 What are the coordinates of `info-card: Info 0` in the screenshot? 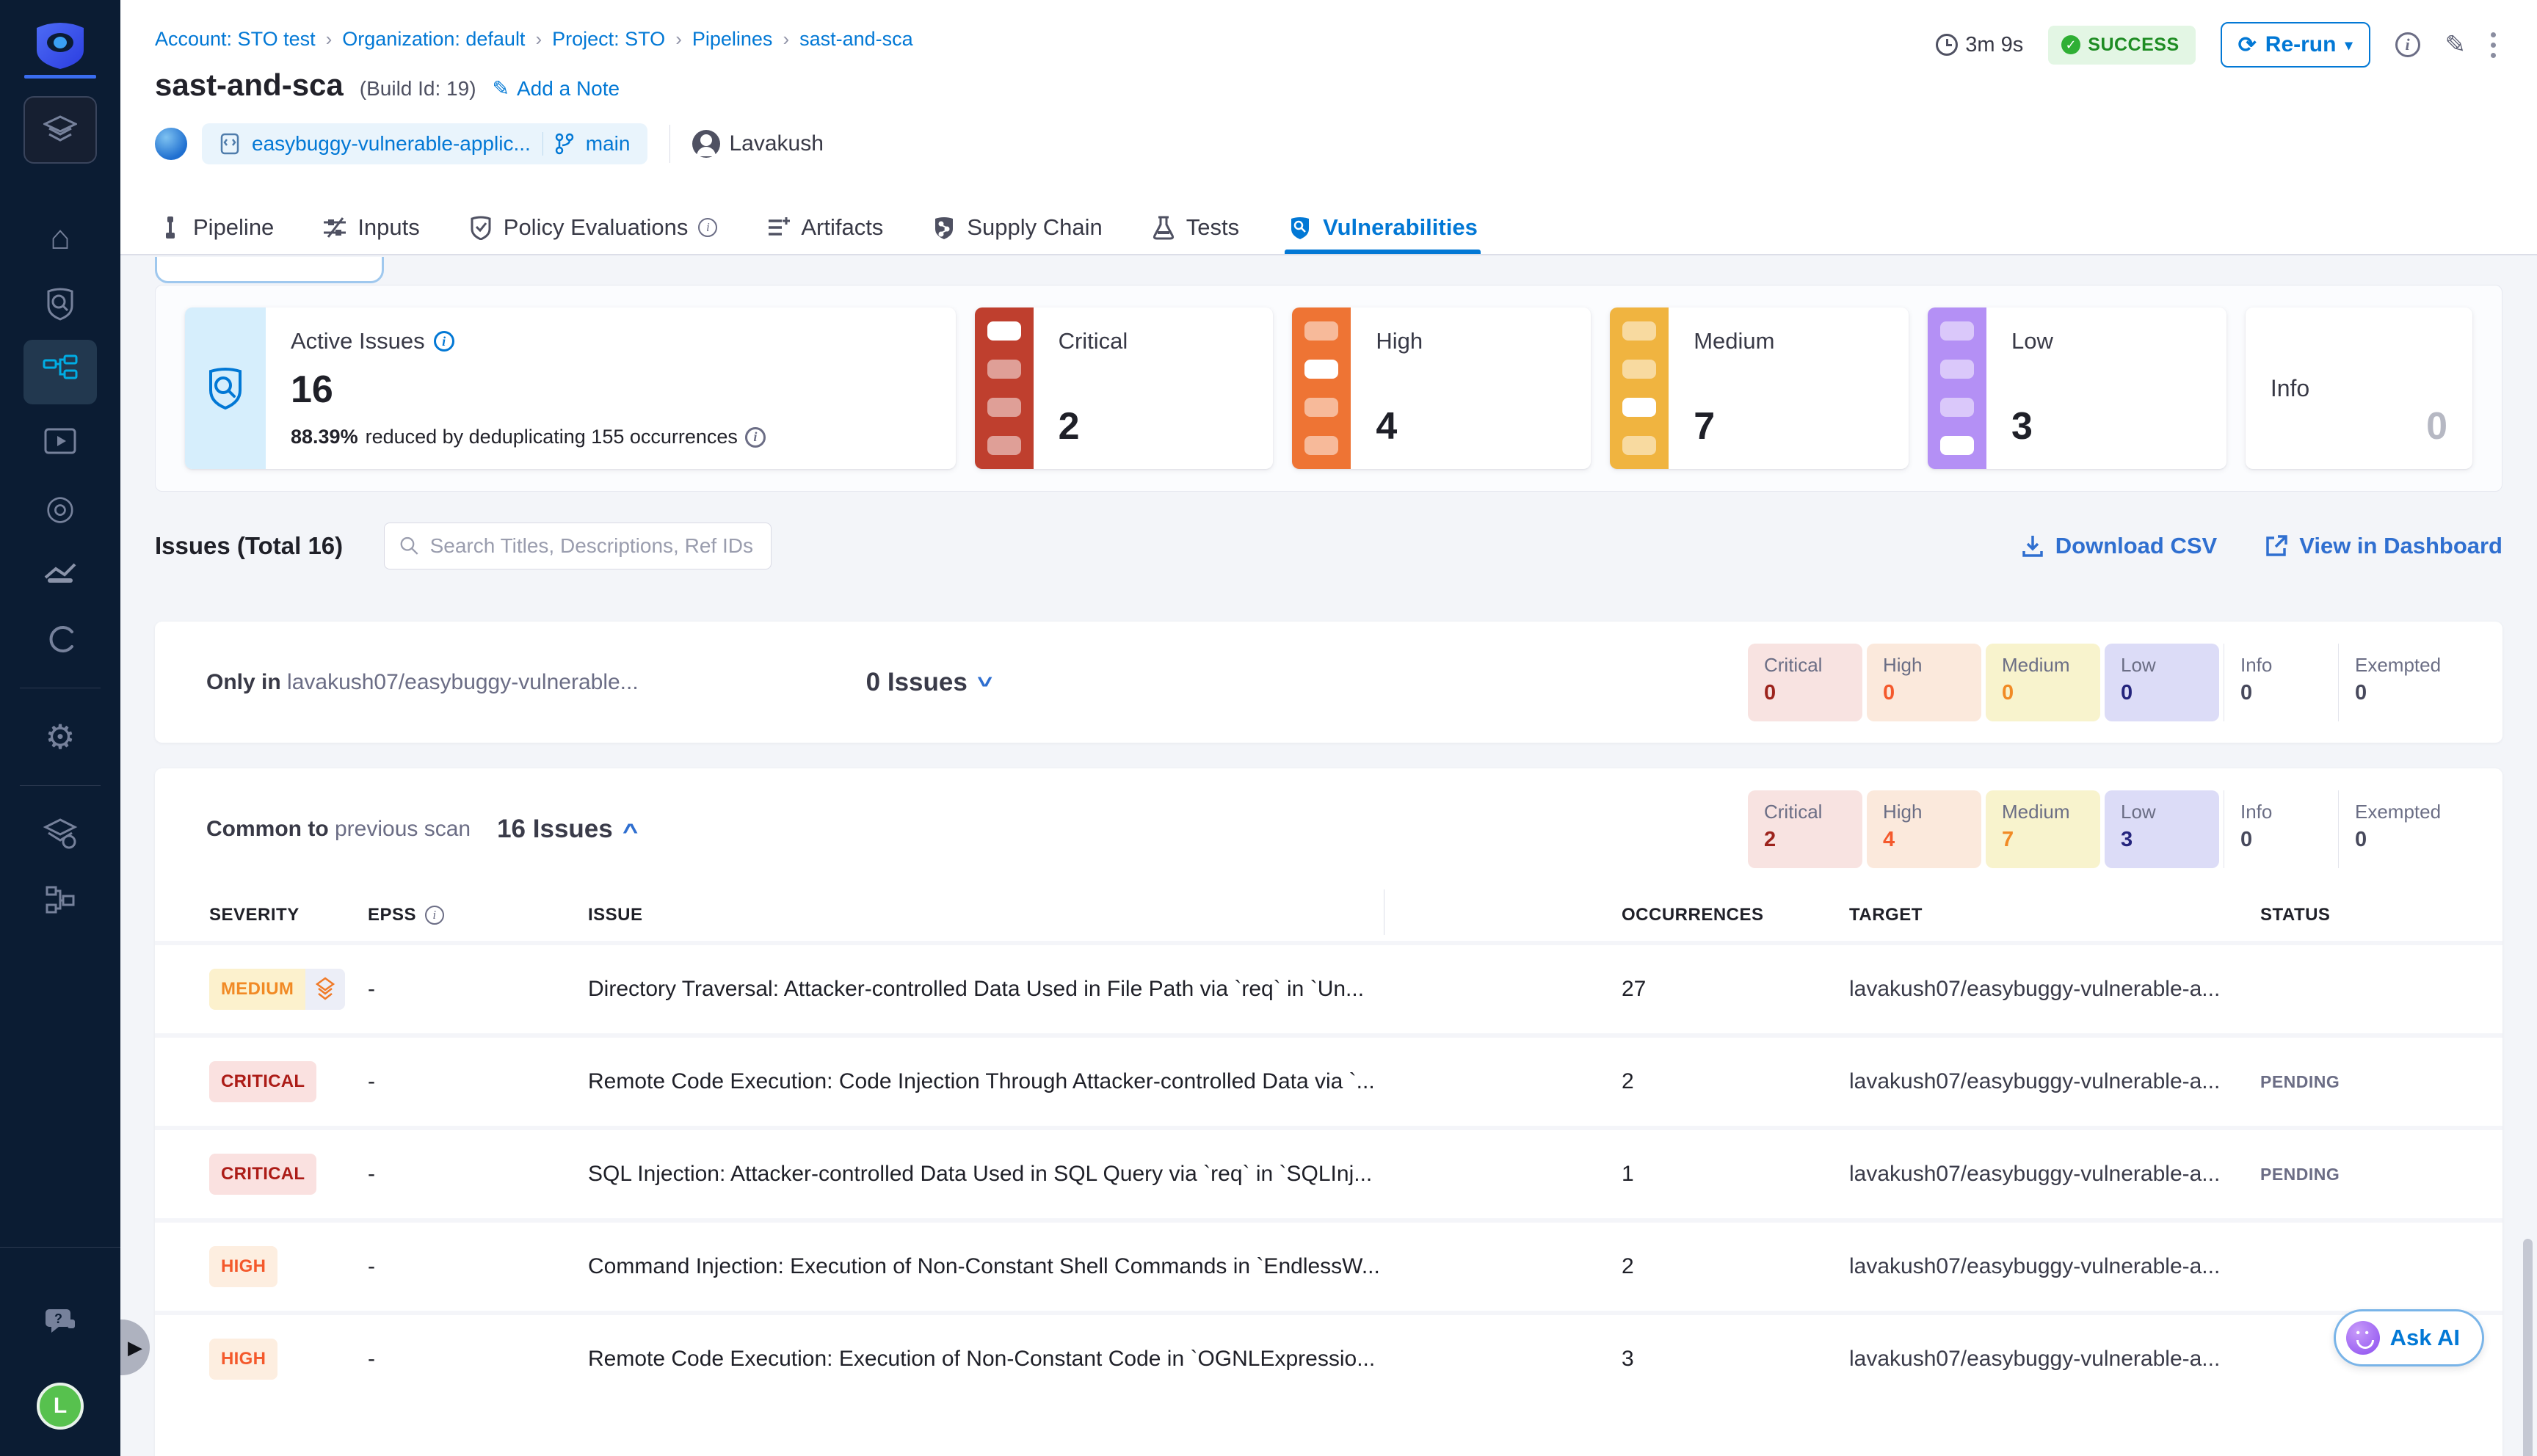 It's located at (2358, 388).